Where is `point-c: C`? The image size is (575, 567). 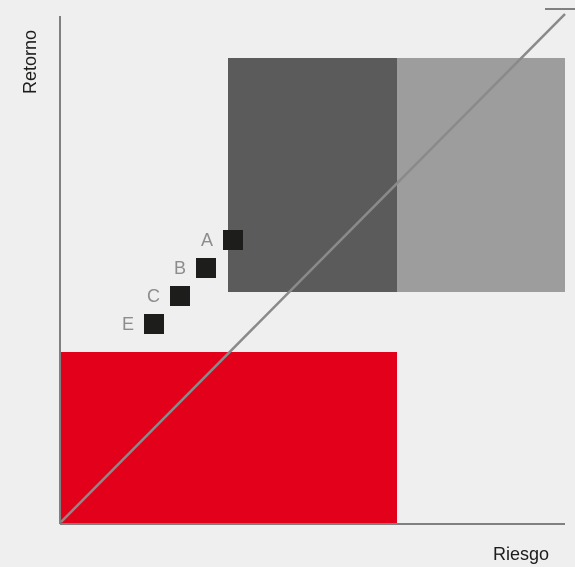 point-c: C is located at coordinates (168, 296).